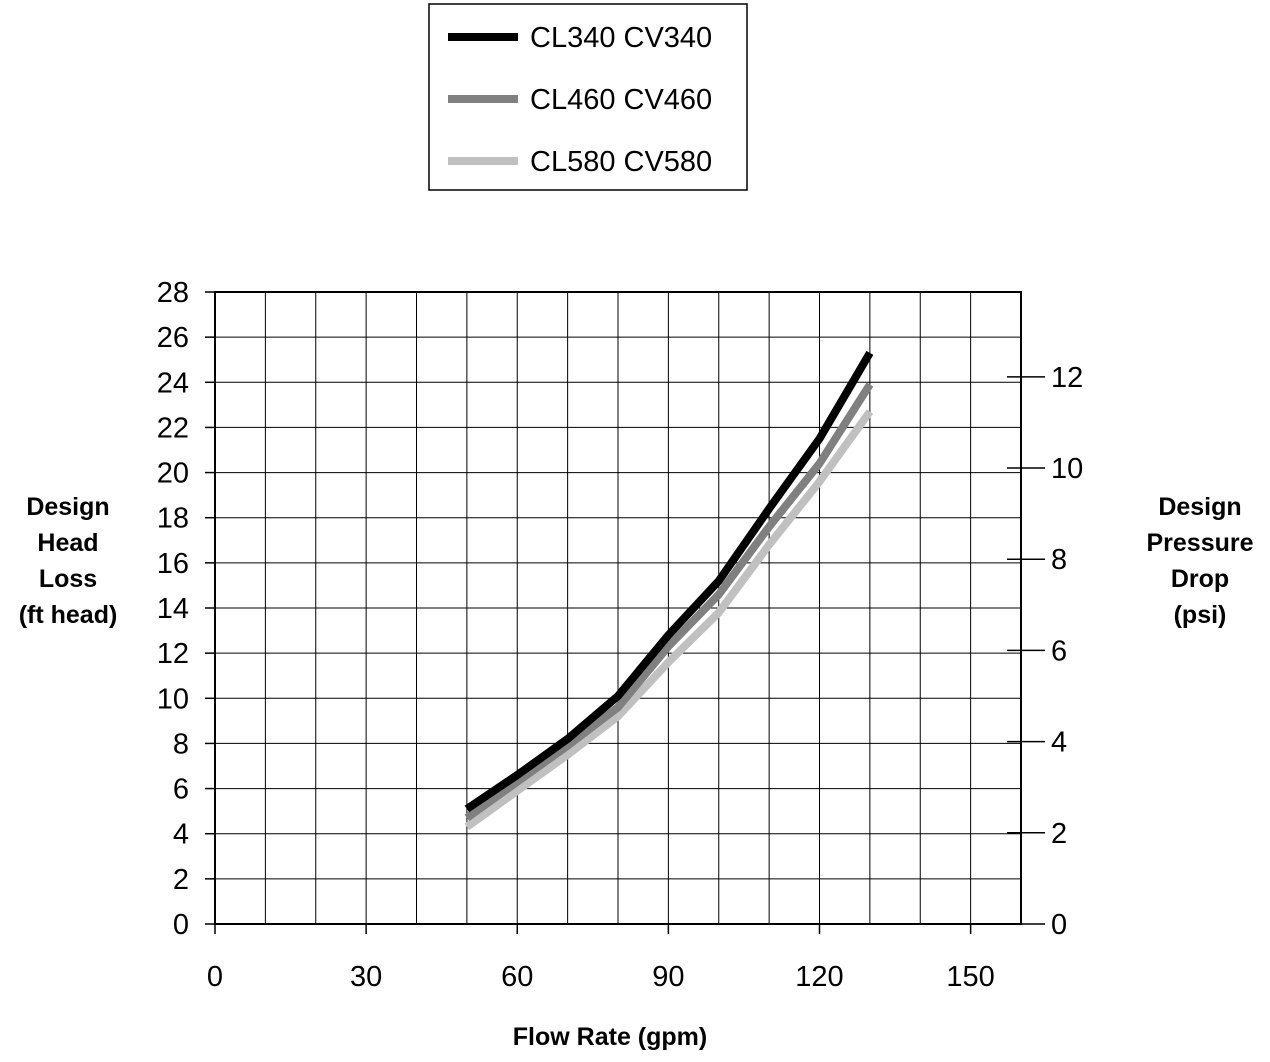 Image resolution: width=1270 pixels, height=1062 pixels. Describe the element at coordinates (1199, 507) in the screenshot. I see `y2-axis-title-line: Design` at that location.